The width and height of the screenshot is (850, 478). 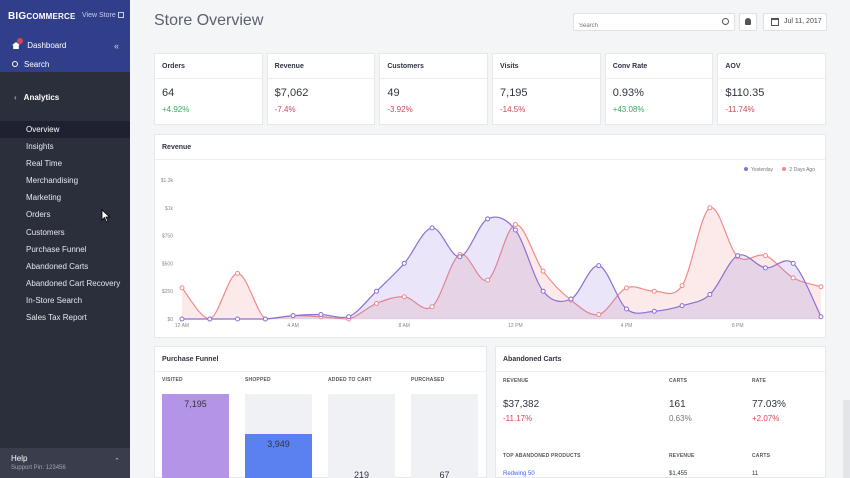 I want to click on legend-swatch, so click(x=784, y=169).